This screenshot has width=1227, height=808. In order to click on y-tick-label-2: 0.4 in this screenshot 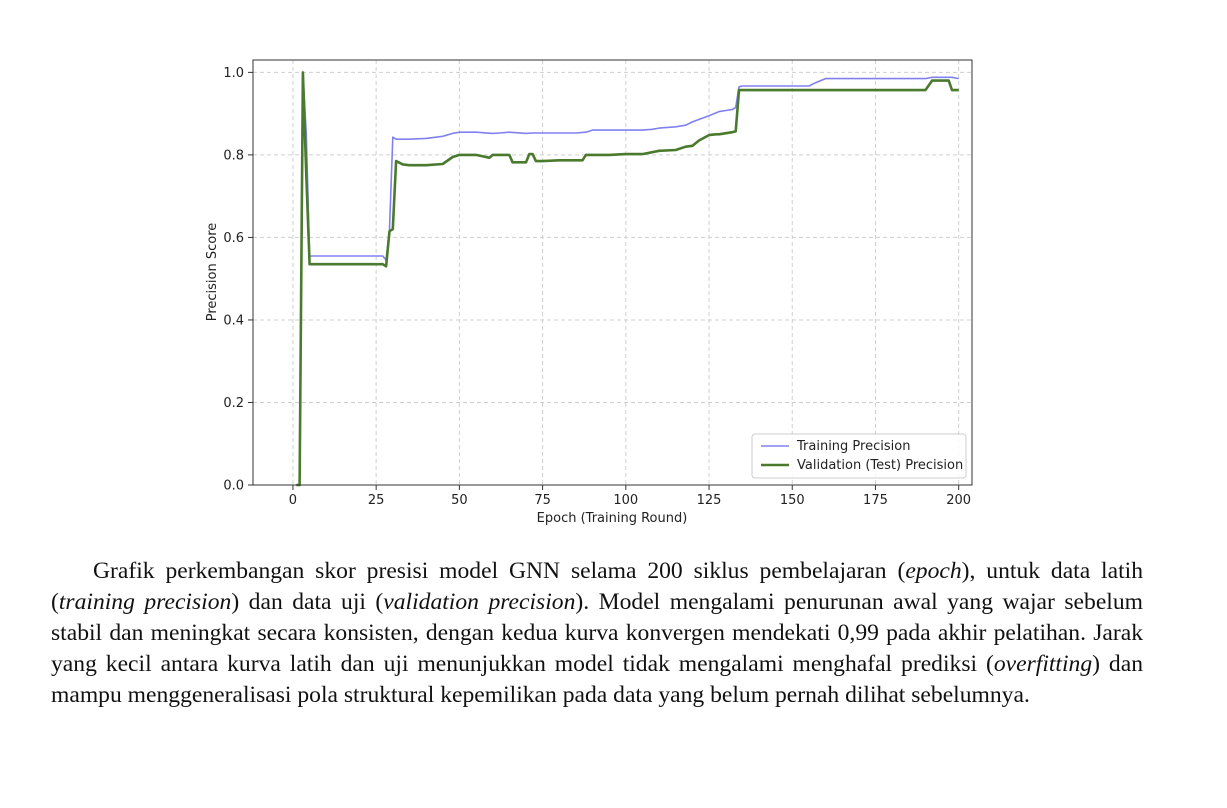, I will do `click(233, 320)`.